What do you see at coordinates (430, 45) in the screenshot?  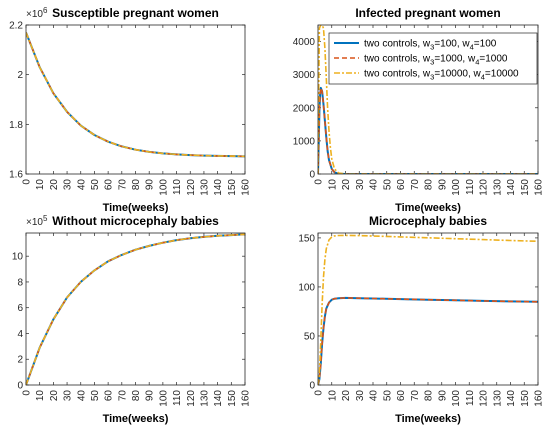 I see `legend-entry: two controls, w3=100, w4=100` at bounding box center [430, 45].